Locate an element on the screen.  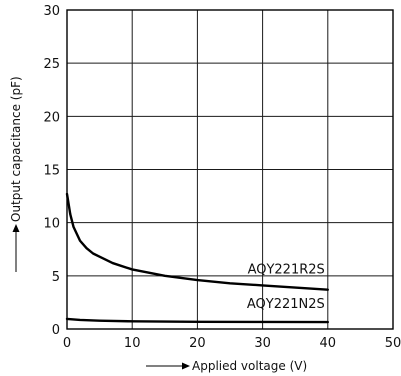
x-tick-label: 30 is located at coordinates (262, 343).